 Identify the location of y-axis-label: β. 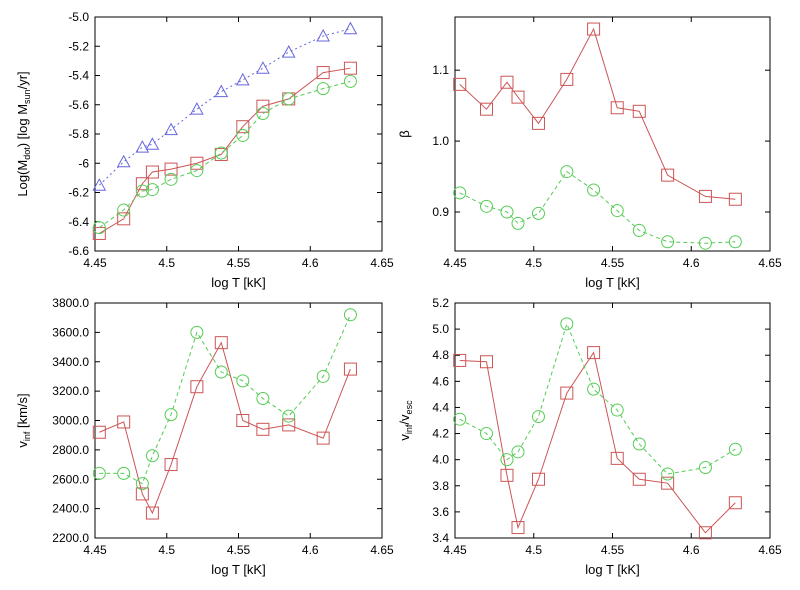
(404, 133).